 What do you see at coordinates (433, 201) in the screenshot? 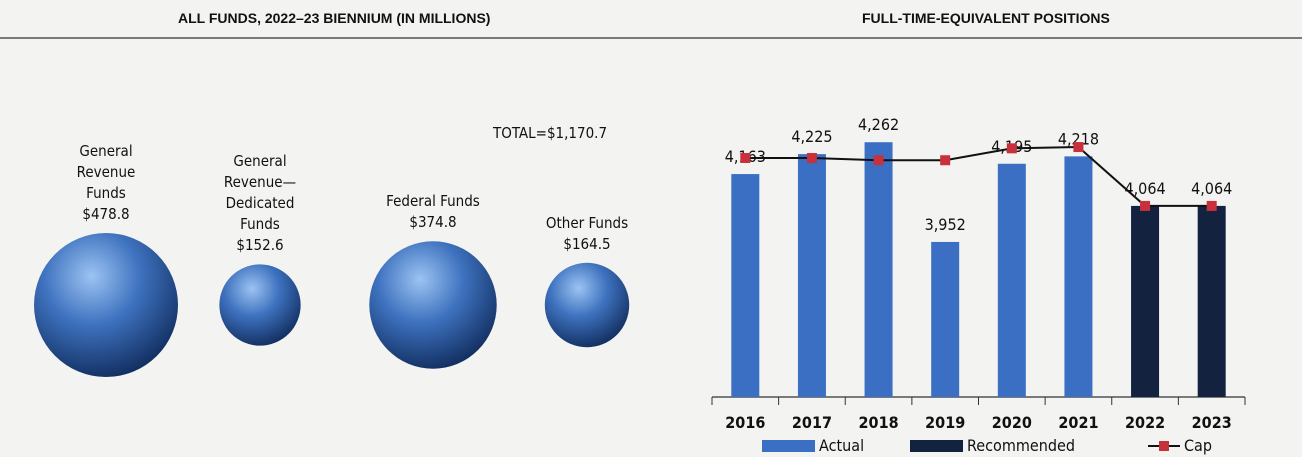
I see `fund-name: Federal Funds` at bounding box center [433, 201].